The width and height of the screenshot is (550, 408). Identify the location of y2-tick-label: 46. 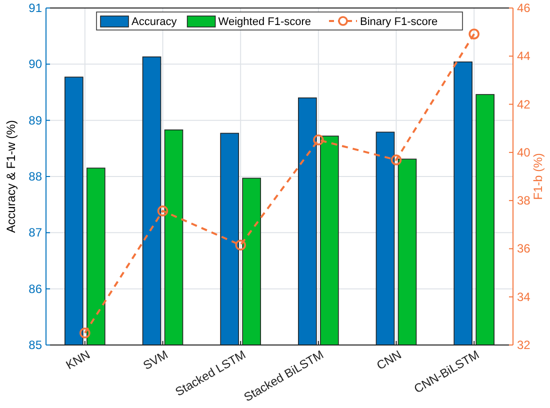
(524, 8).